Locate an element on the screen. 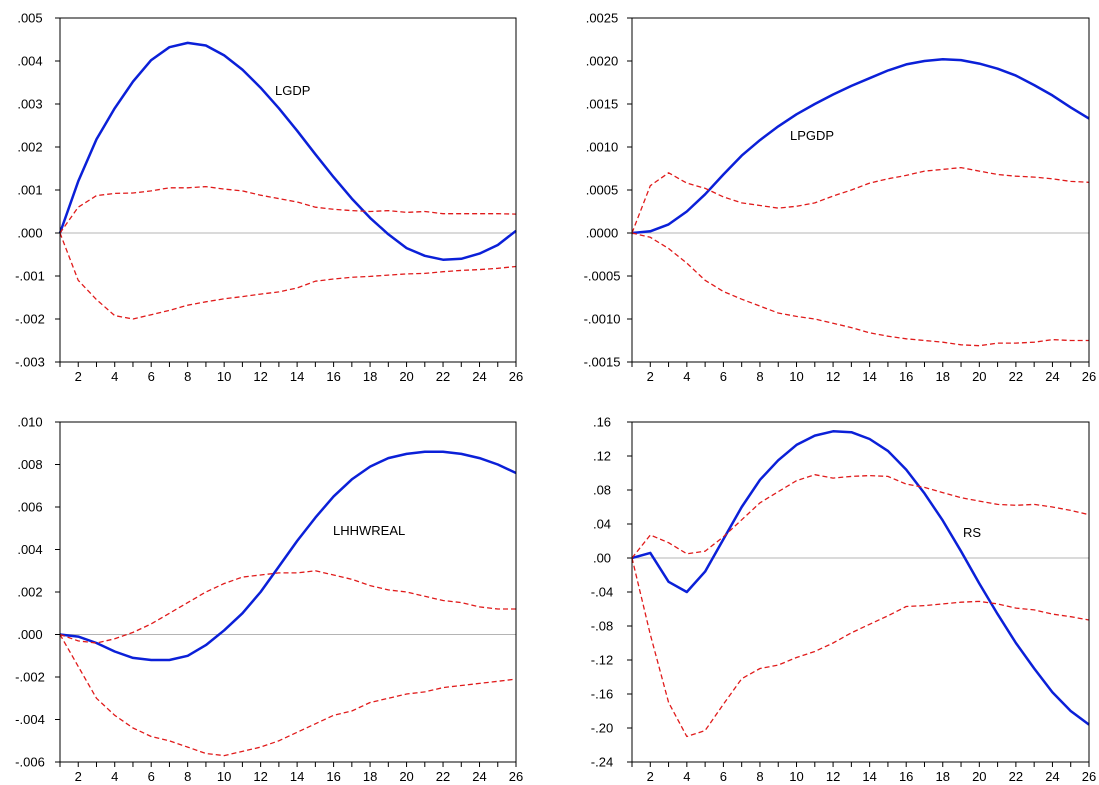 The image size is (1099, 785). lhhwreal-x-tick-label: 6 is located at coordinates (151, 776).